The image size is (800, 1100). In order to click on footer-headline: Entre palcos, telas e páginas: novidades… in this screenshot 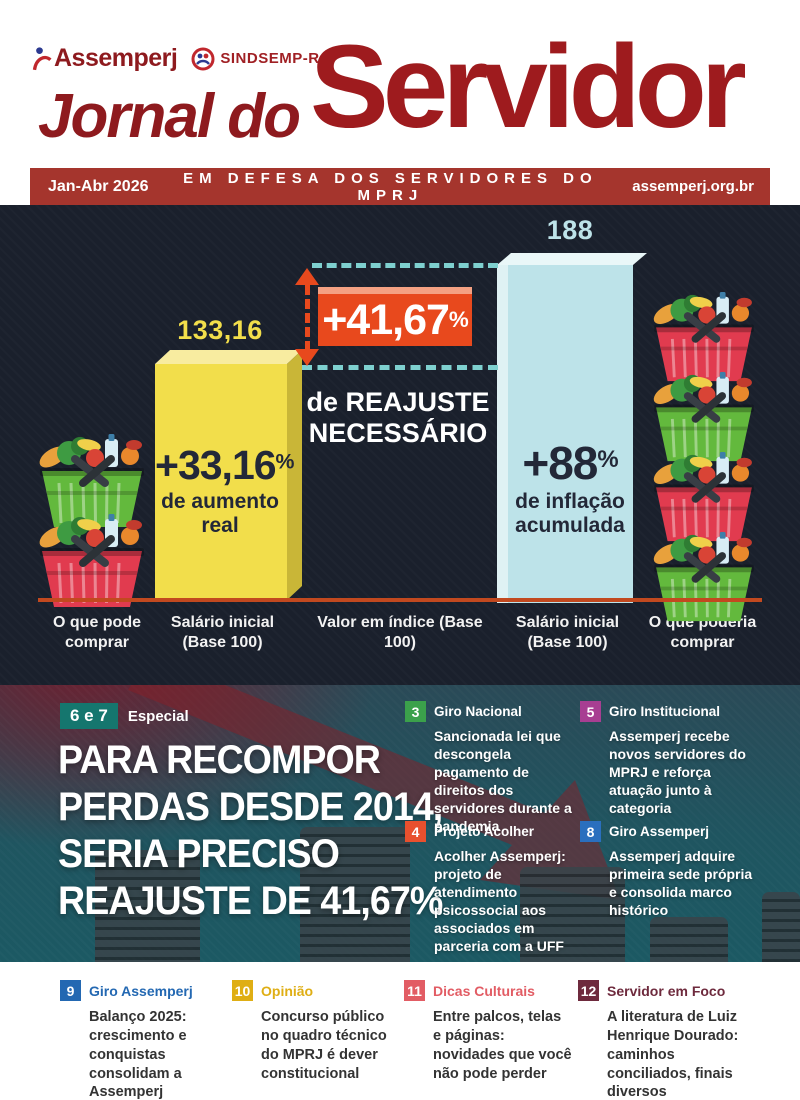, I will do `click(502, 1045)`.